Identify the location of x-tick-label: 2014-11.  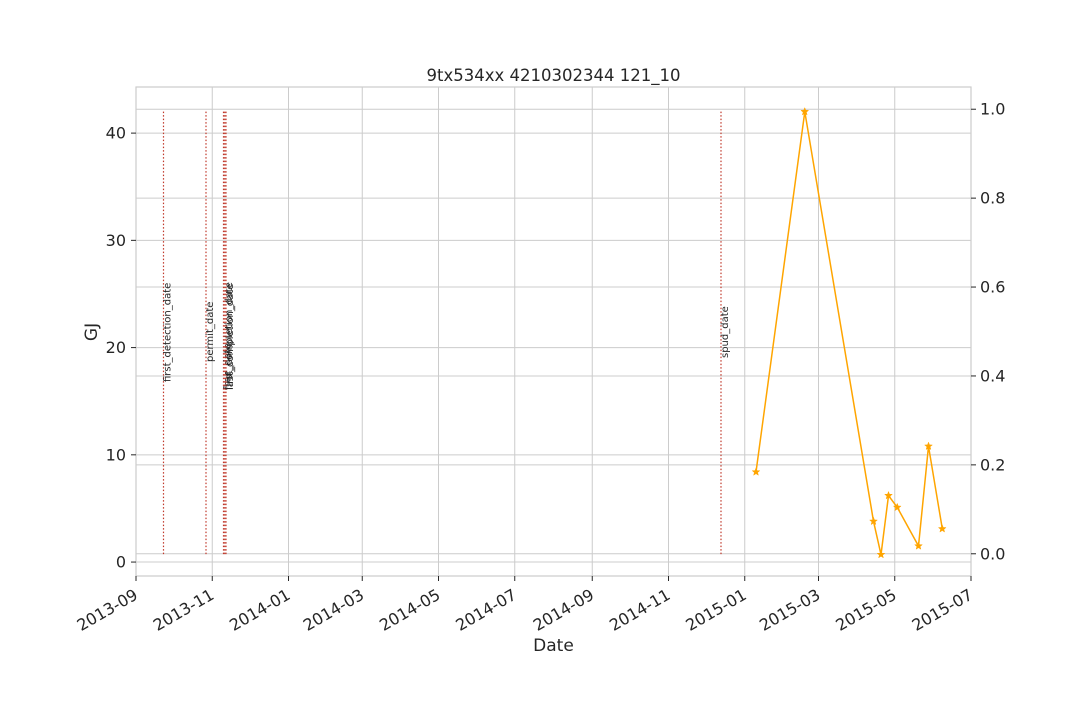
(639, 610).